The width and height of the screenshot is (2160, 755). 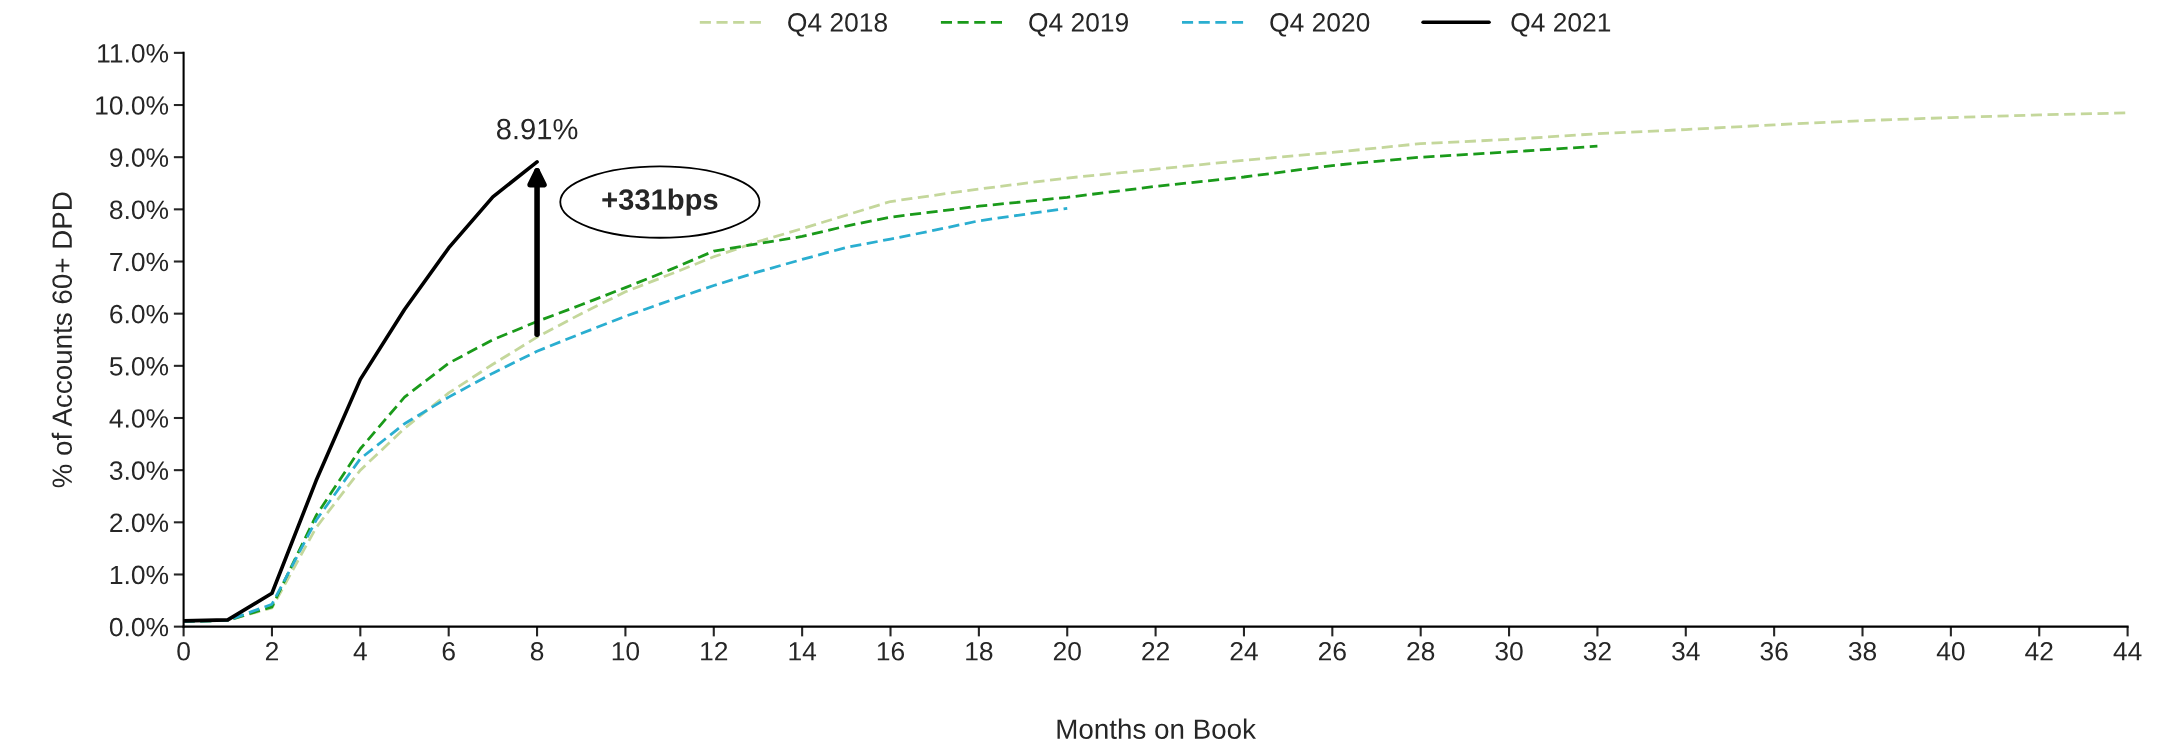 What do you see at coordinates (139, 157) in the screenshot?
I see `y-tick-label: 9.0%` at bounding box center [139, 157].